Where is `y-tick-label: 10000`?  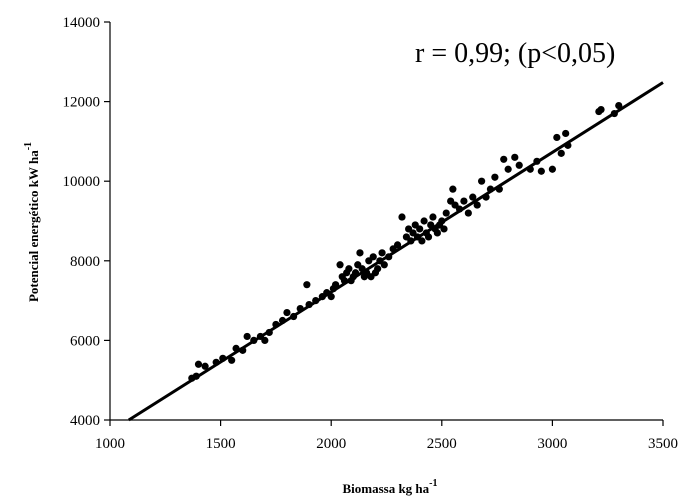 y-tick-label: 10000 is located at coordinates (82, 182).